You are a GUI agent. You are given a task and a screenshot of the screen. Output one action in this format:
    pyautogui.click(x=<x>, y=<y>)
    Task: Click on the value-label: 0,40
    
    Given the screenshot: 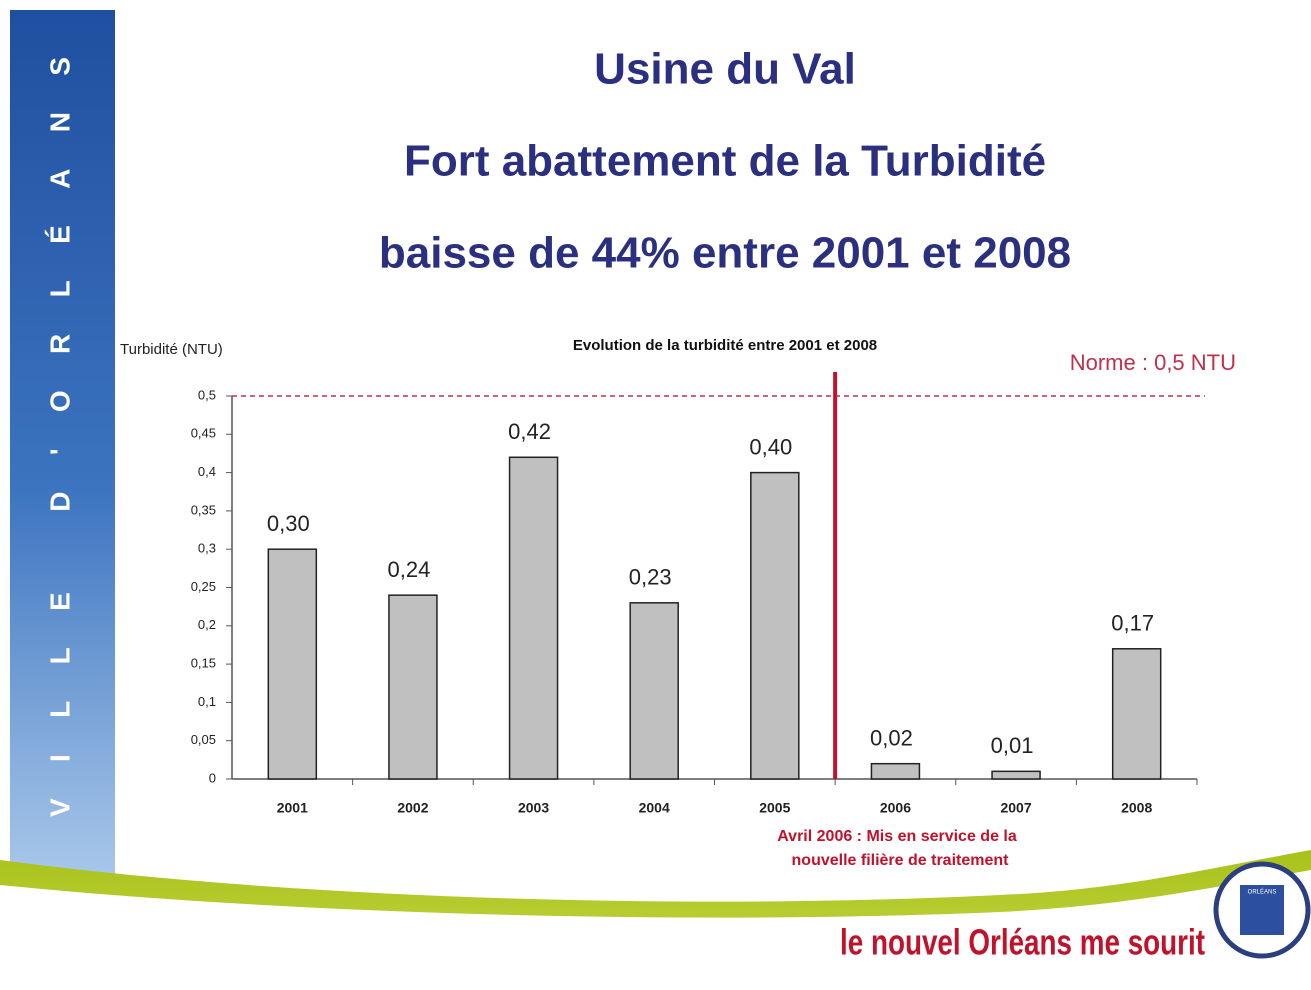 What is the action you would take?
    pyautogui.click(x=770, y=446)
    